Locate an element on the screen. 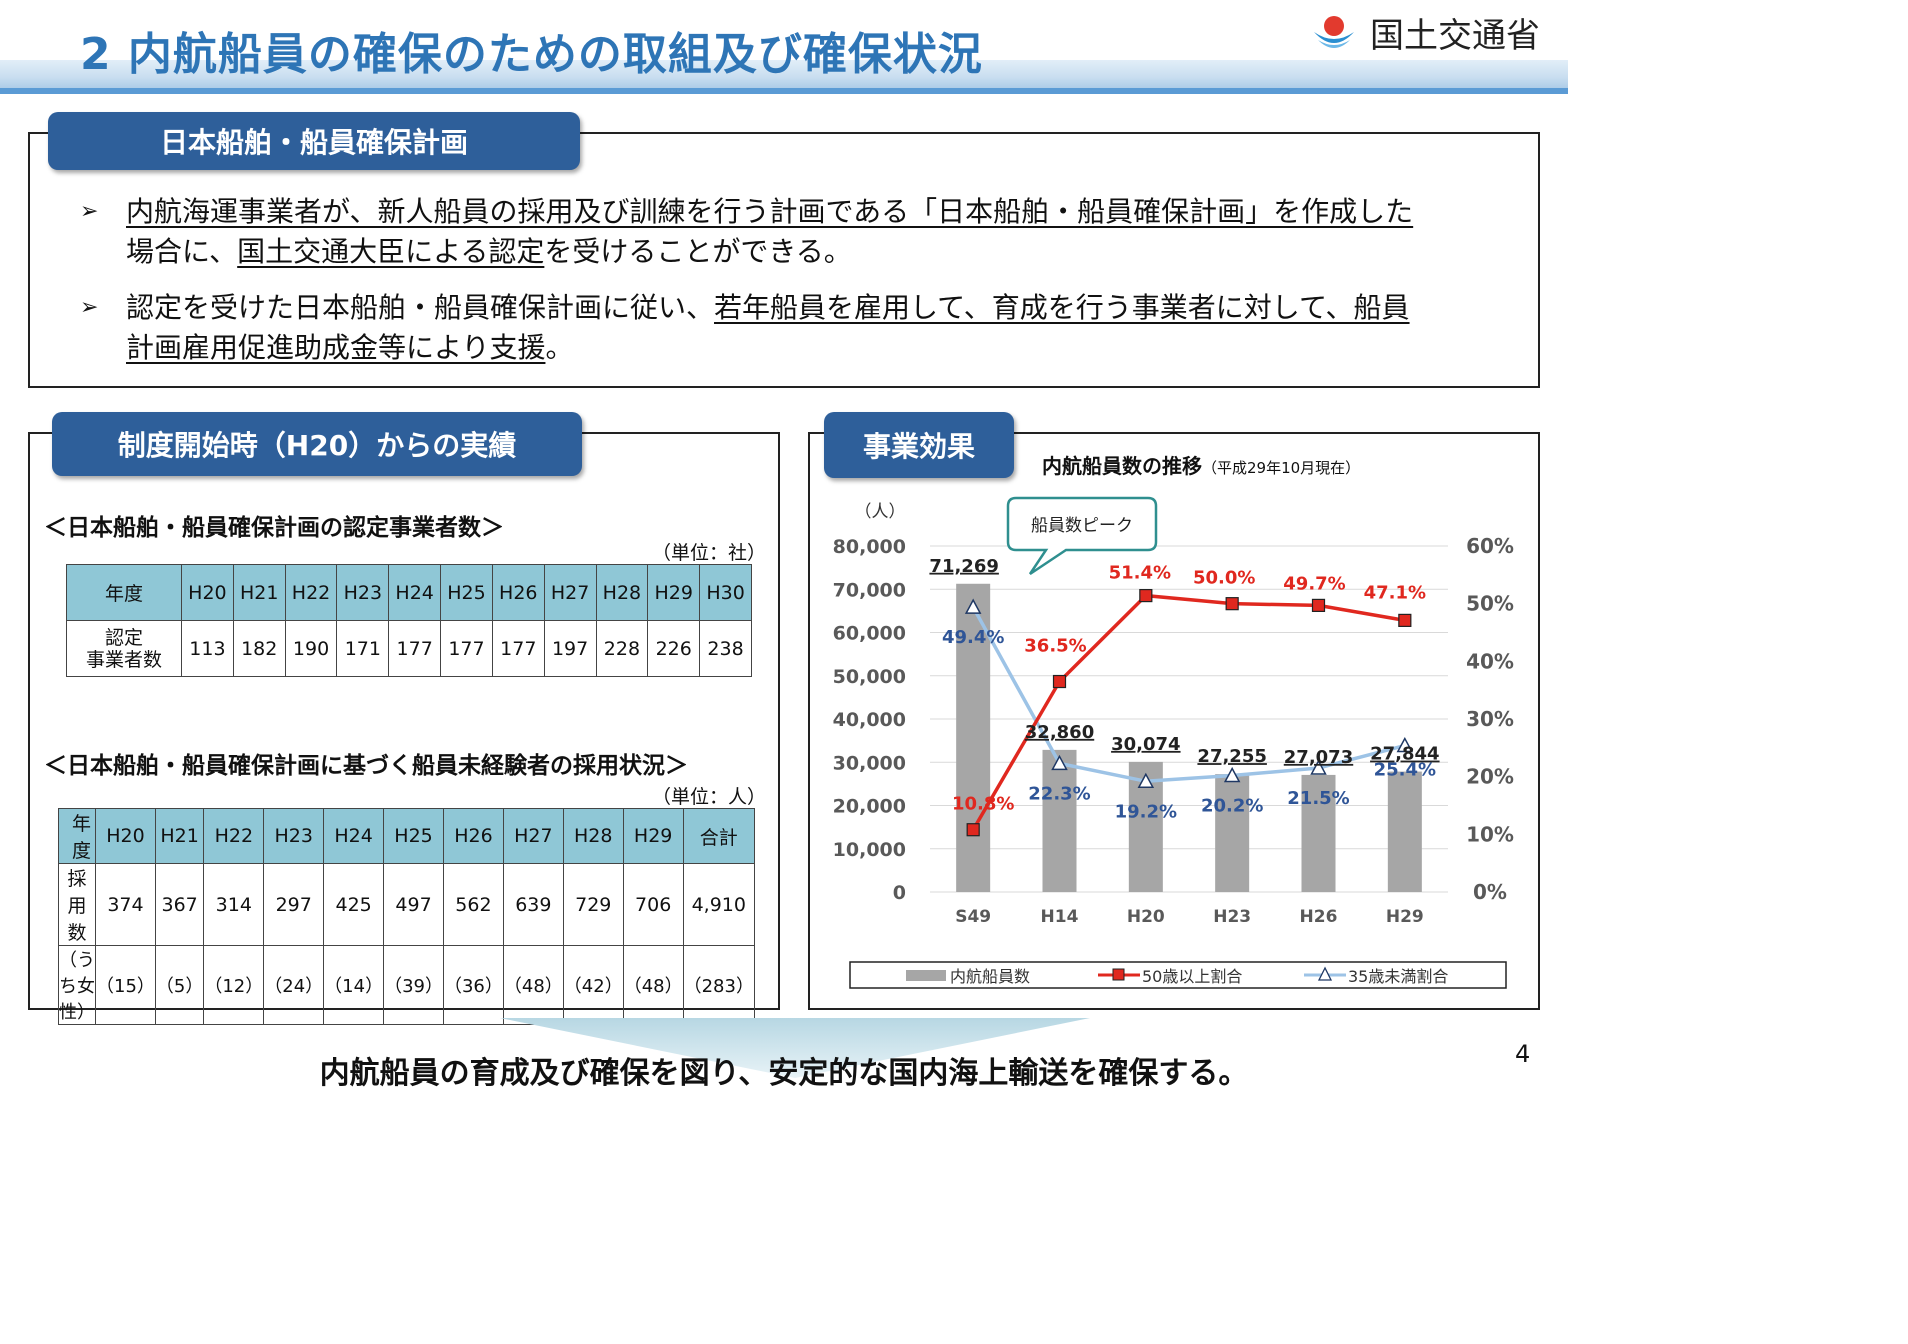 This screenshot has width=1908, height=1344. table-cell: 425 is located at coordinates (354, 904).